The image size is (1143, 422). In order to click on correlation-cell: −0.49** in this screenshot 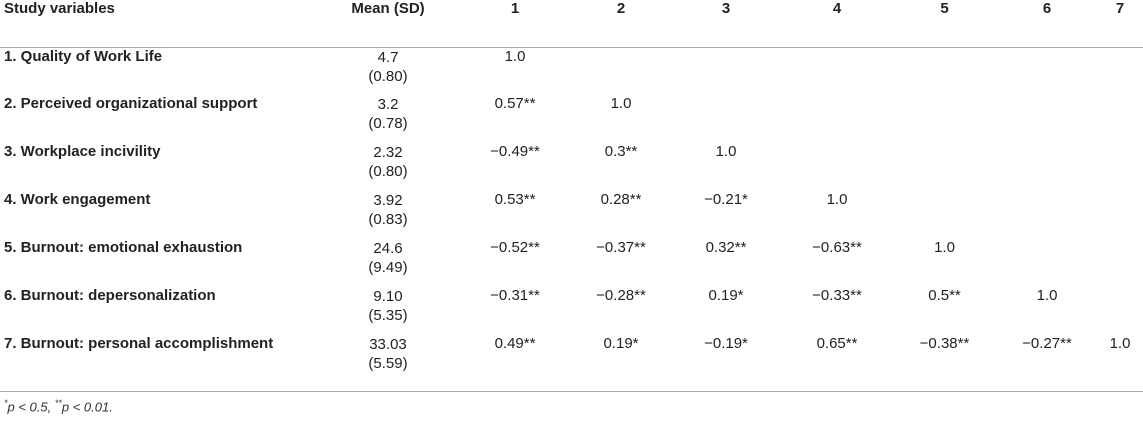, I will do `click(515, 151)`.